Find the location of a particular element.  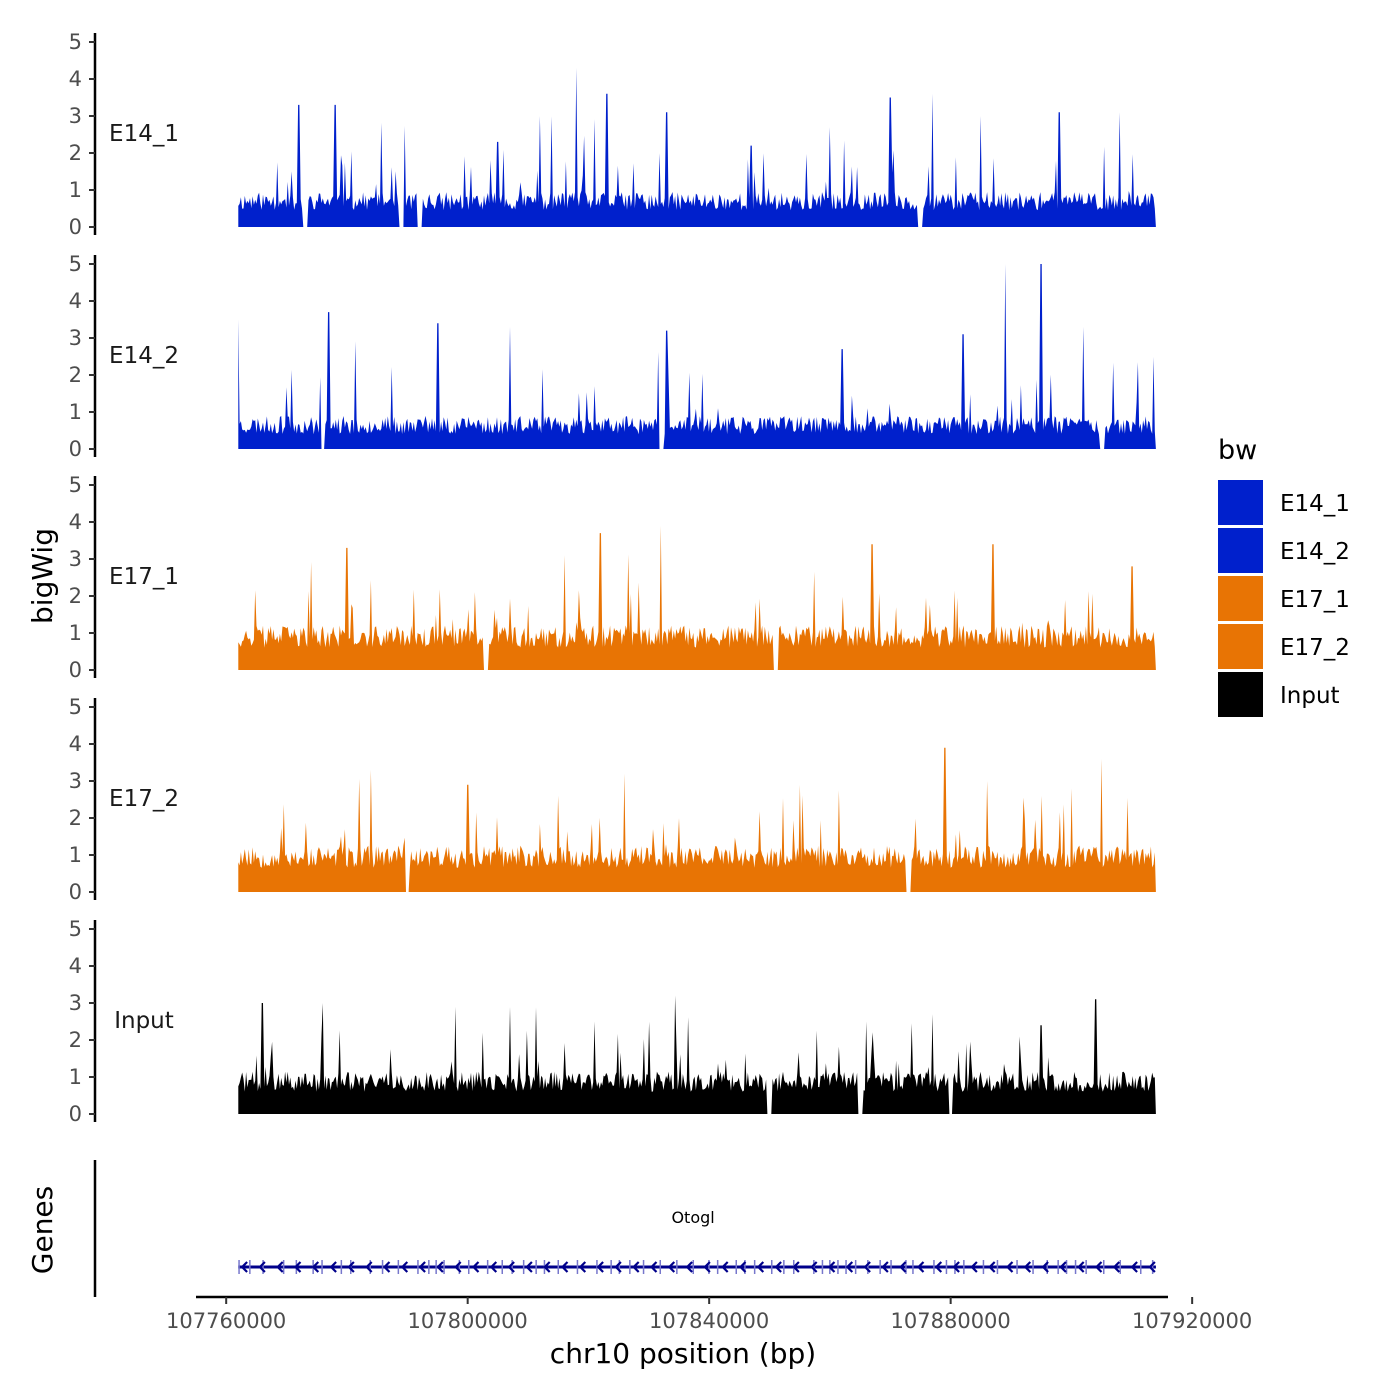

legend-item-e17_1: E17_1 is located at coordinates (1284, 598).